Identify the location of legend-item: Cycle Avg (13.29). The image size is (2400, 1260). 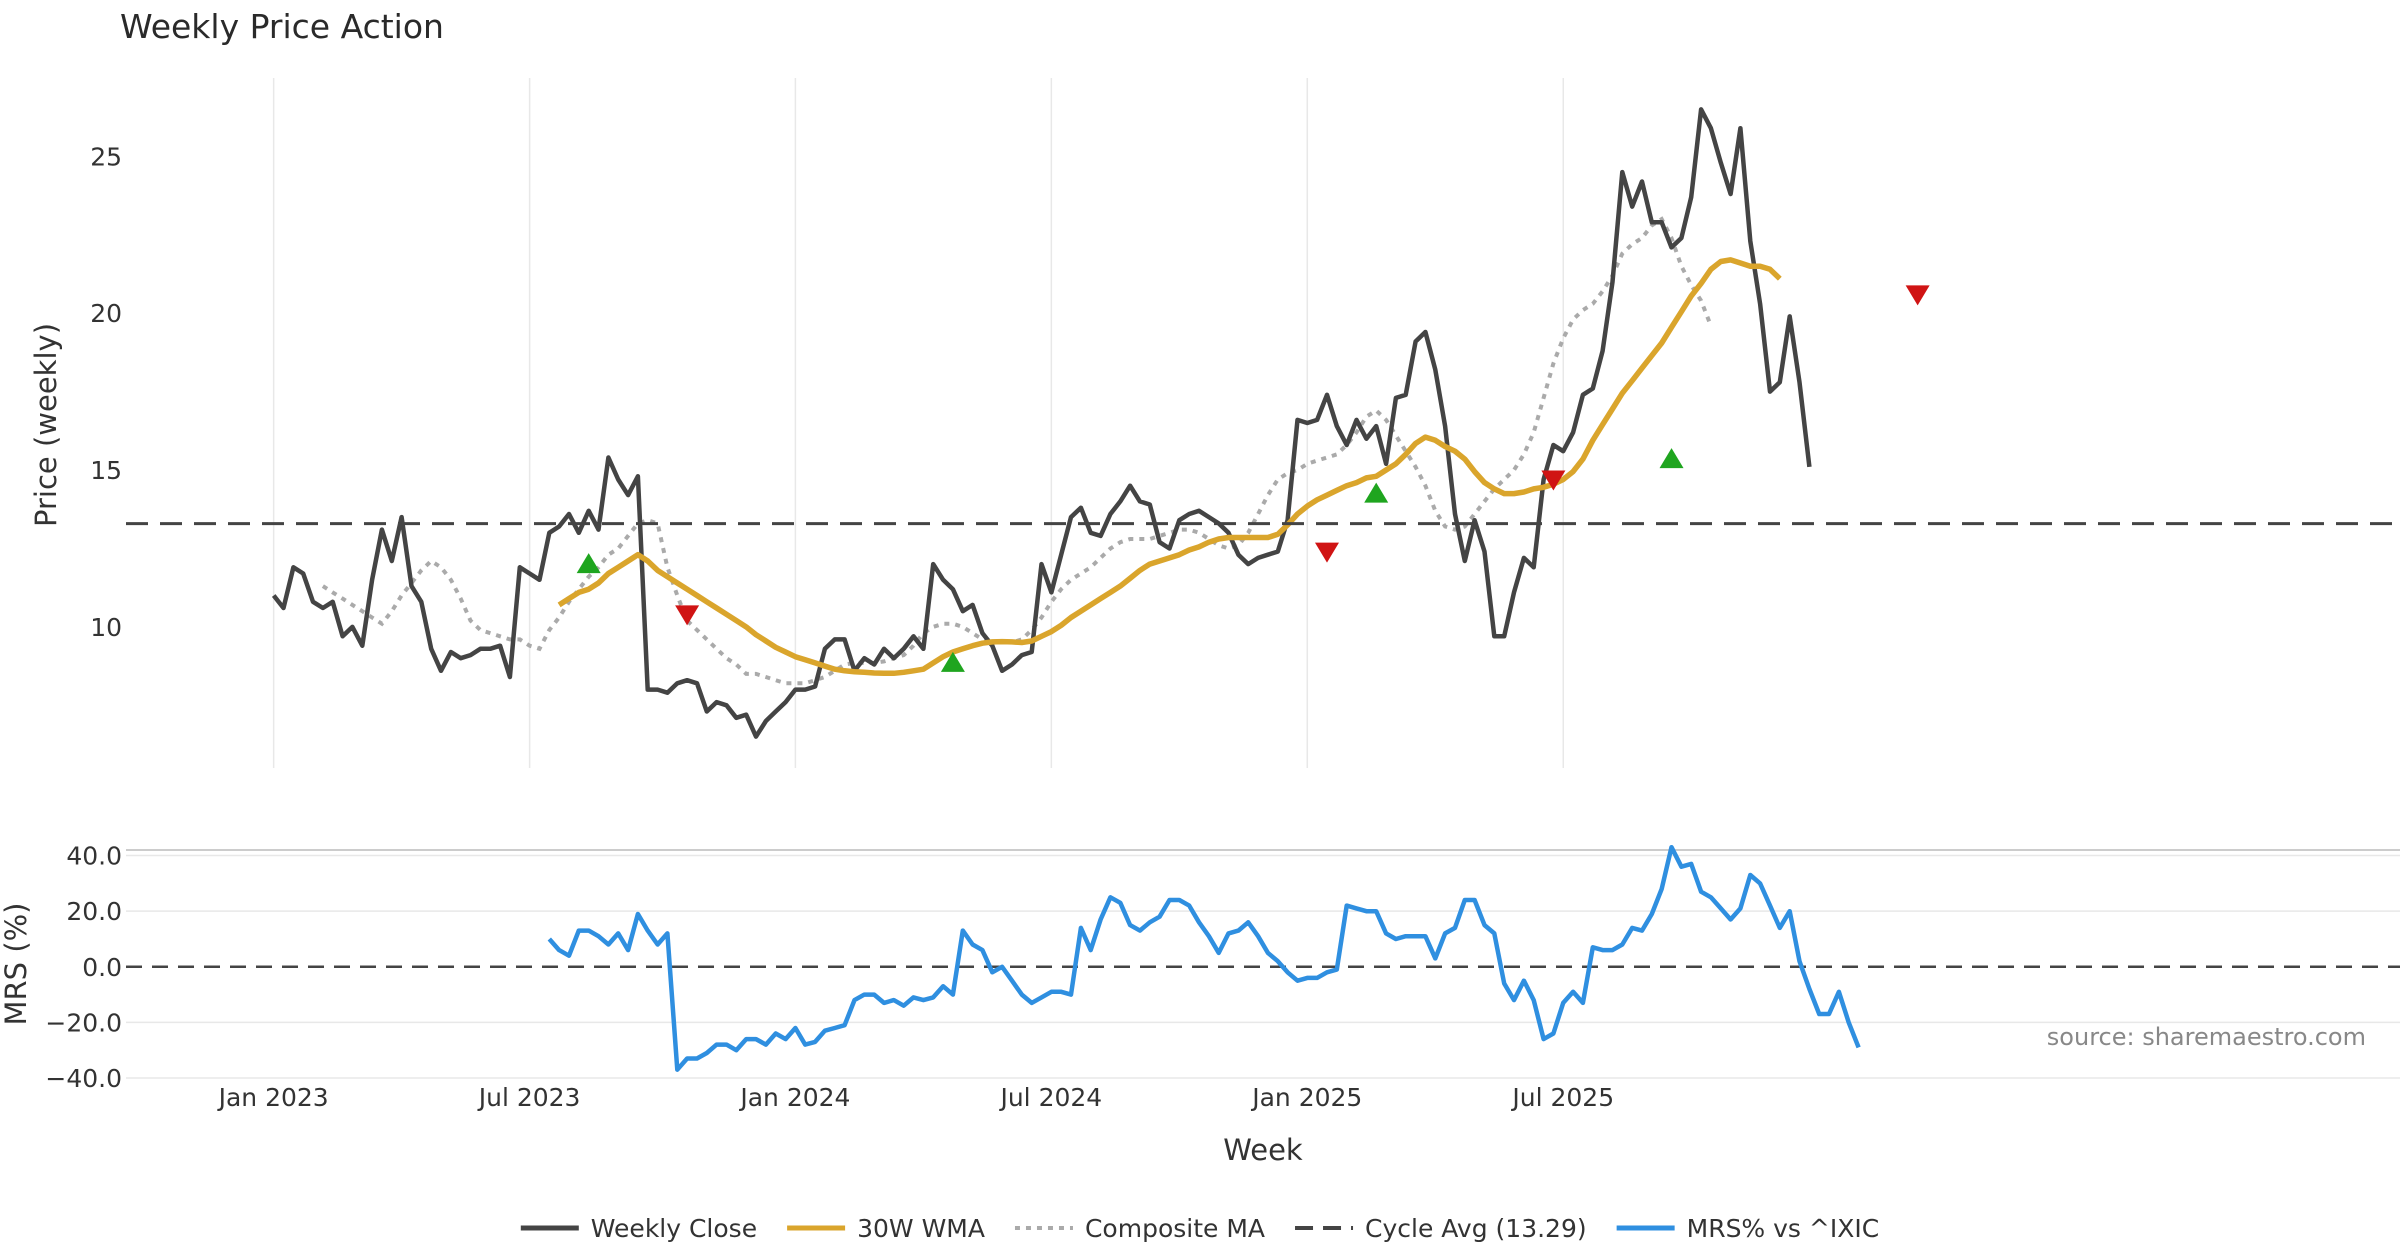
(1441, 1228).